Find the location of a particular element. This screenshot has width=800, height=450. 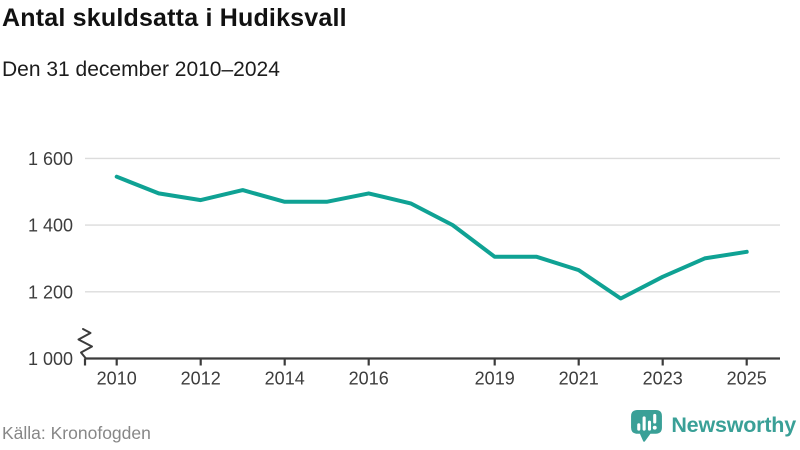

axis-break-squiggle is located at coordinates (85, 343).